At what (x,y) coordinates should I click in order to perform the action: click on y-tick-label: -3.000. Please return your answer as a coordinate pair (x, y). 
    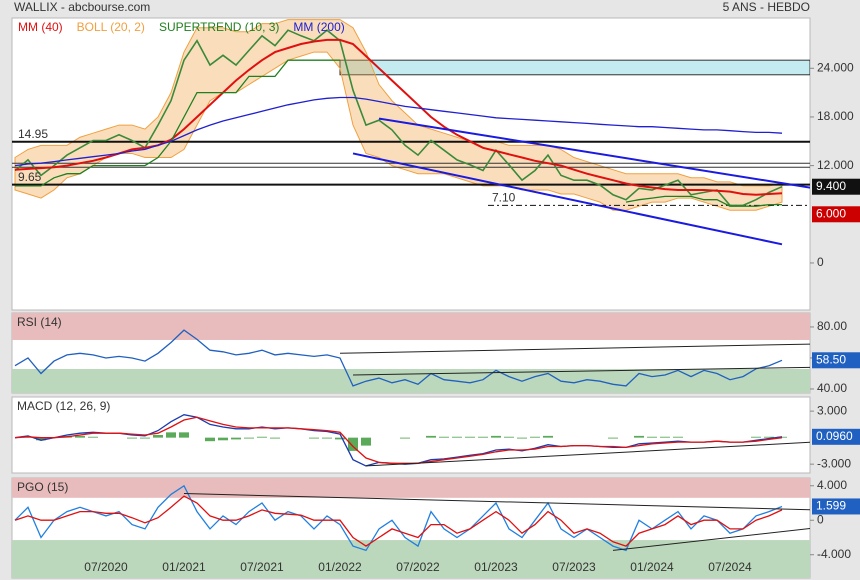
    Looking at the image, I should click on (834, 463).